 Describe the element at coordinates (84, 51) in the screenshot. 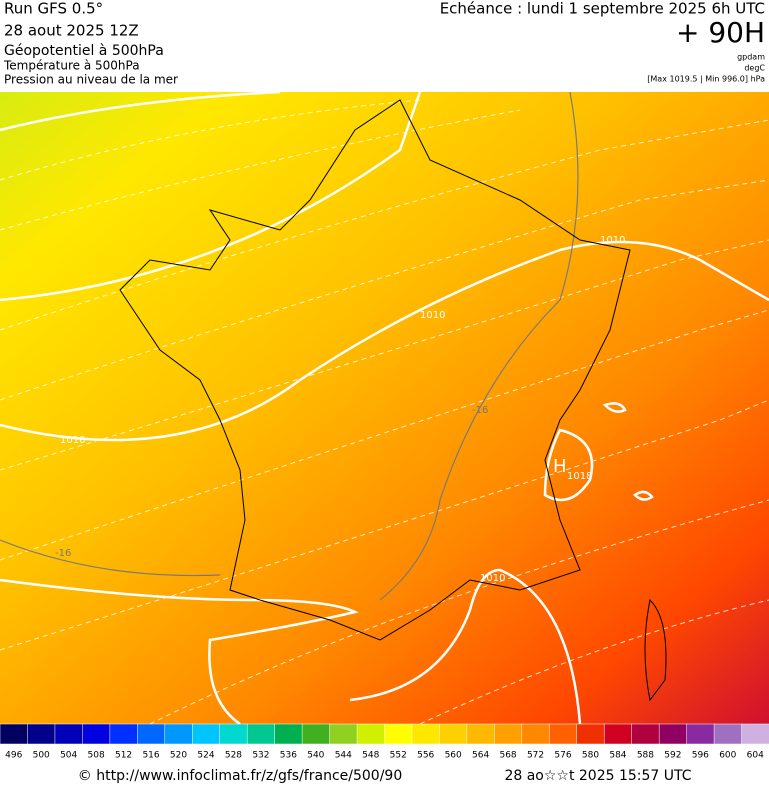

I see `field: Géopotentiel à 500hPa` at that location.